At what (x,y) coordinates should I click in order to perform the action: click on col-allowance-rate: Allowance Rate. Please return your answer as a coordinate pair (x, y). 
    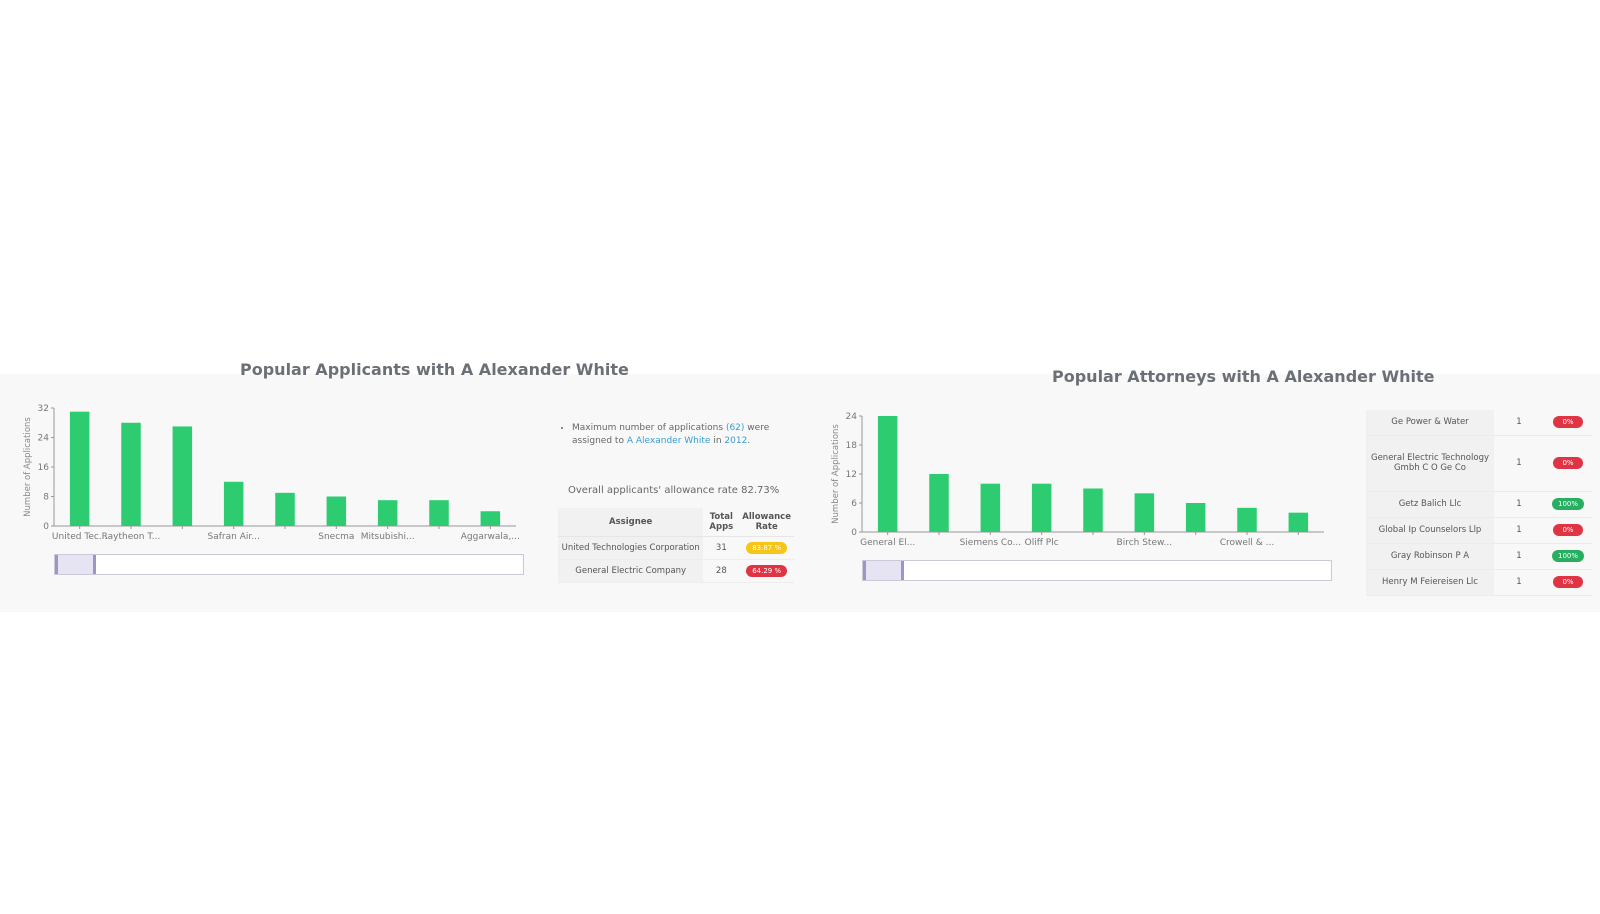
    Looking at the image, I should click on (766, 522).